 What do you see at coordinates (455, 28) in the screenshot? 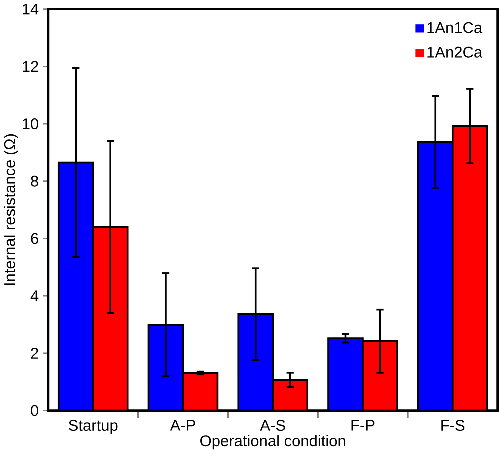
I see `legend-label: 1An1Ca` at bounding box center [455, 28].